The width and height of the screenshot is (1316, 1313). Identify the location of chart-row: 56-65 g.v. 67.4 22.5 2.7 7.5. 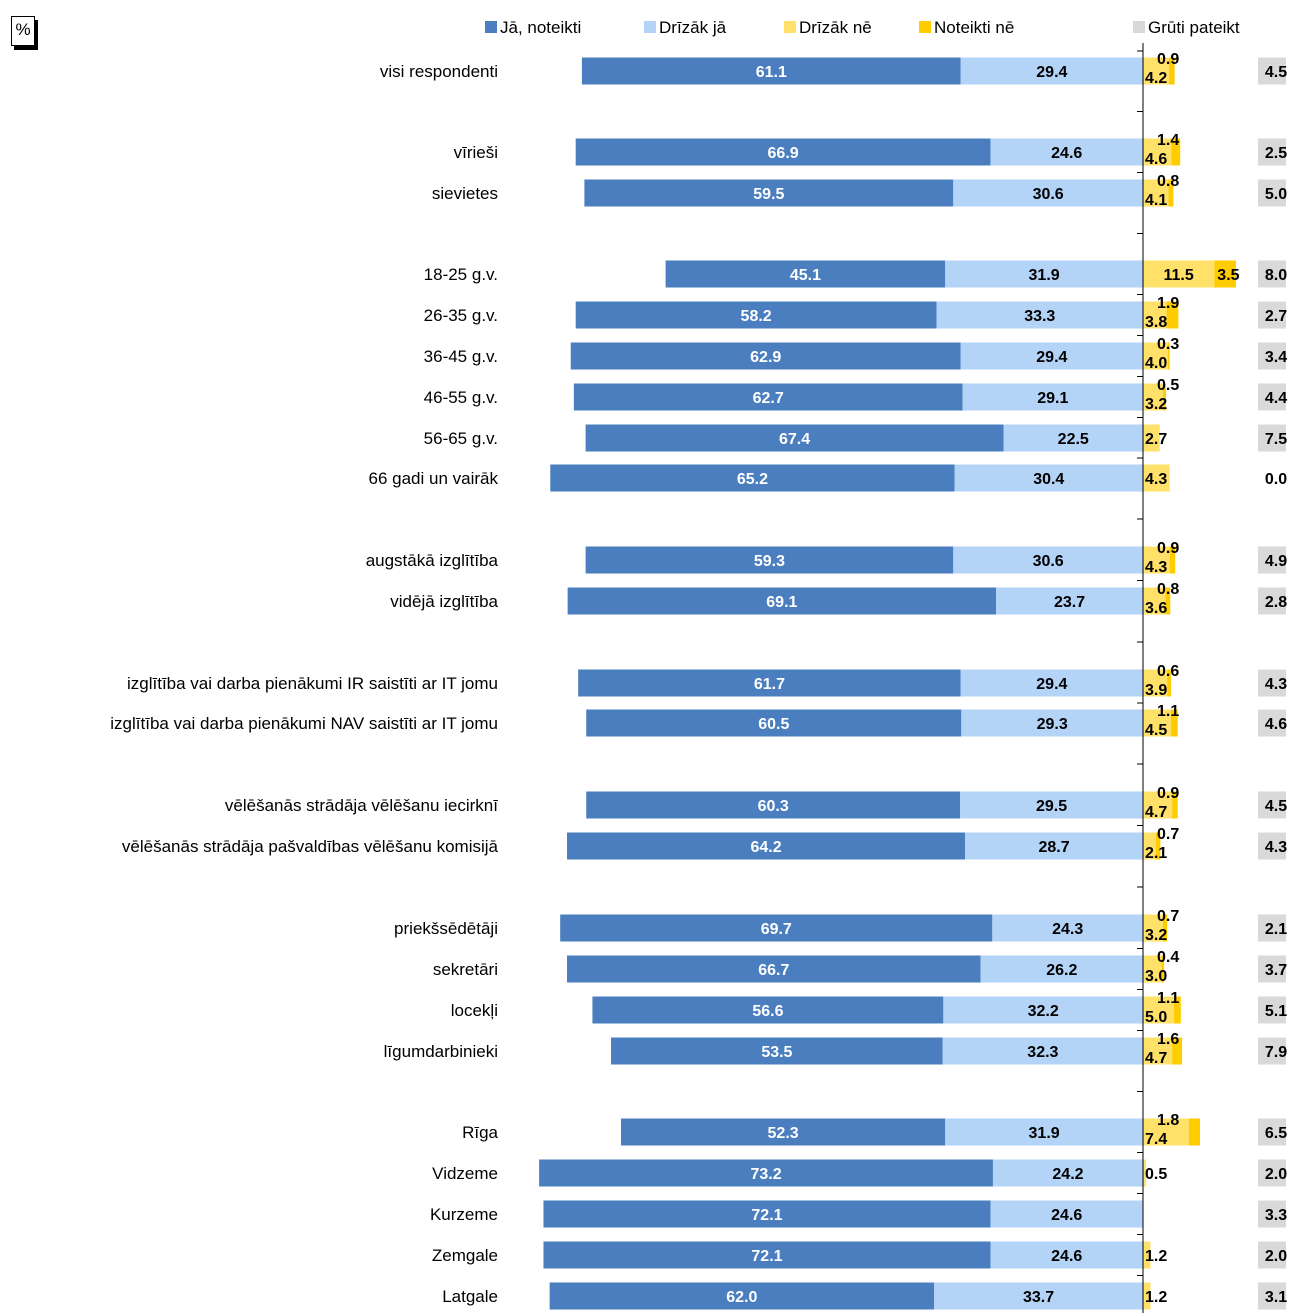
(855, 438).